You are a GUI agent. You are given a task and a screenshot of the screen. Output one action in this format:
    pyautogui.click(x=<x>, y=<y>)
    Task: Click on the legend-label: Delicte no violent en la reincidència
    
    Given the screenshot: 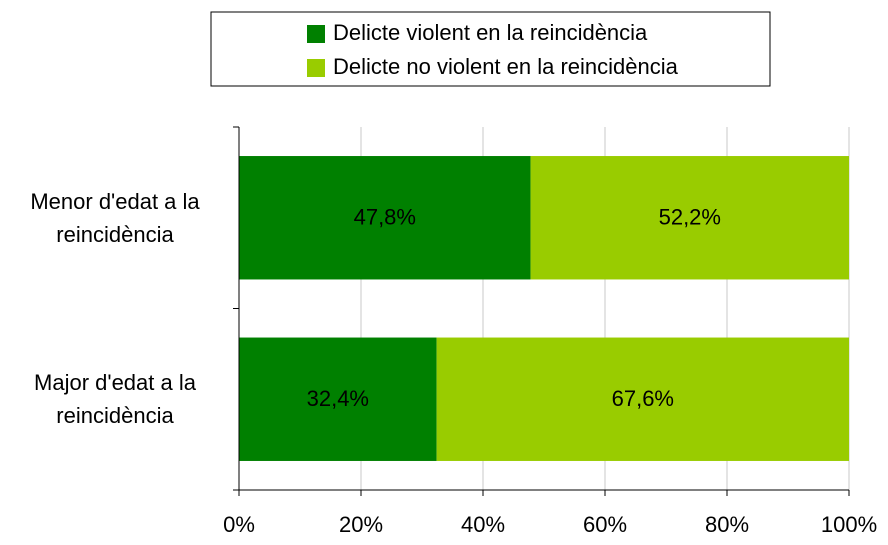 What is the action you would take?
    pyautogui.click(x=506, y=66)
    